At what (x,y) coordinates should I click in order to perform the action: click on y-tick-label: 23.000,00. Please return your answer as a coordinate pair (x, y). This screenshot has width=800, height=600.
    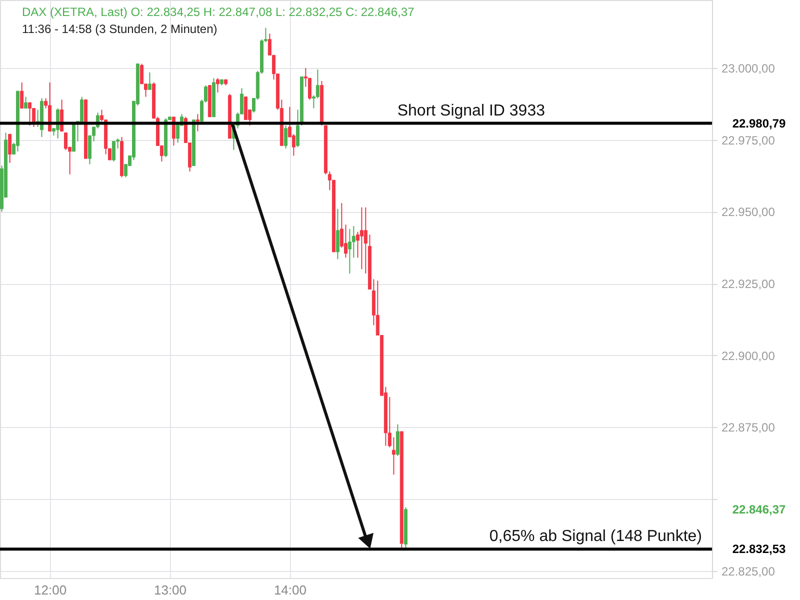
    Looking at the image, I should click on (749, 69).